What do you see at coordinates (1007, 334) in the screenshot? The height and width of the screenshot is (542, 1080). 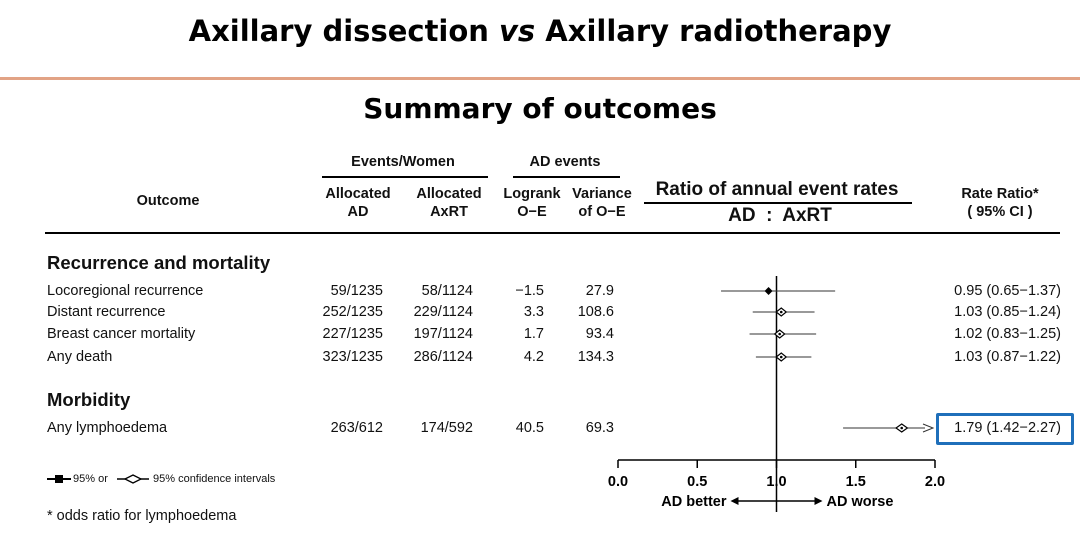 I see `row-rate-ratio: 1.02 (0.83−1.25)` at bounding box center [1007, 334].